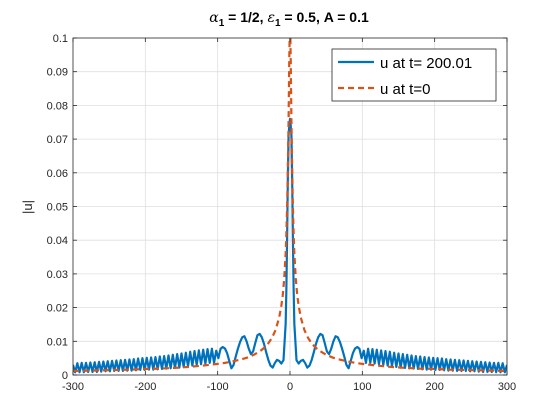 This screenshot has height=420, width=560. What do you see at coordinates (434, 387) in the screenshot?
I see `x-tick-label: 200` at bounding box center [434, 387].